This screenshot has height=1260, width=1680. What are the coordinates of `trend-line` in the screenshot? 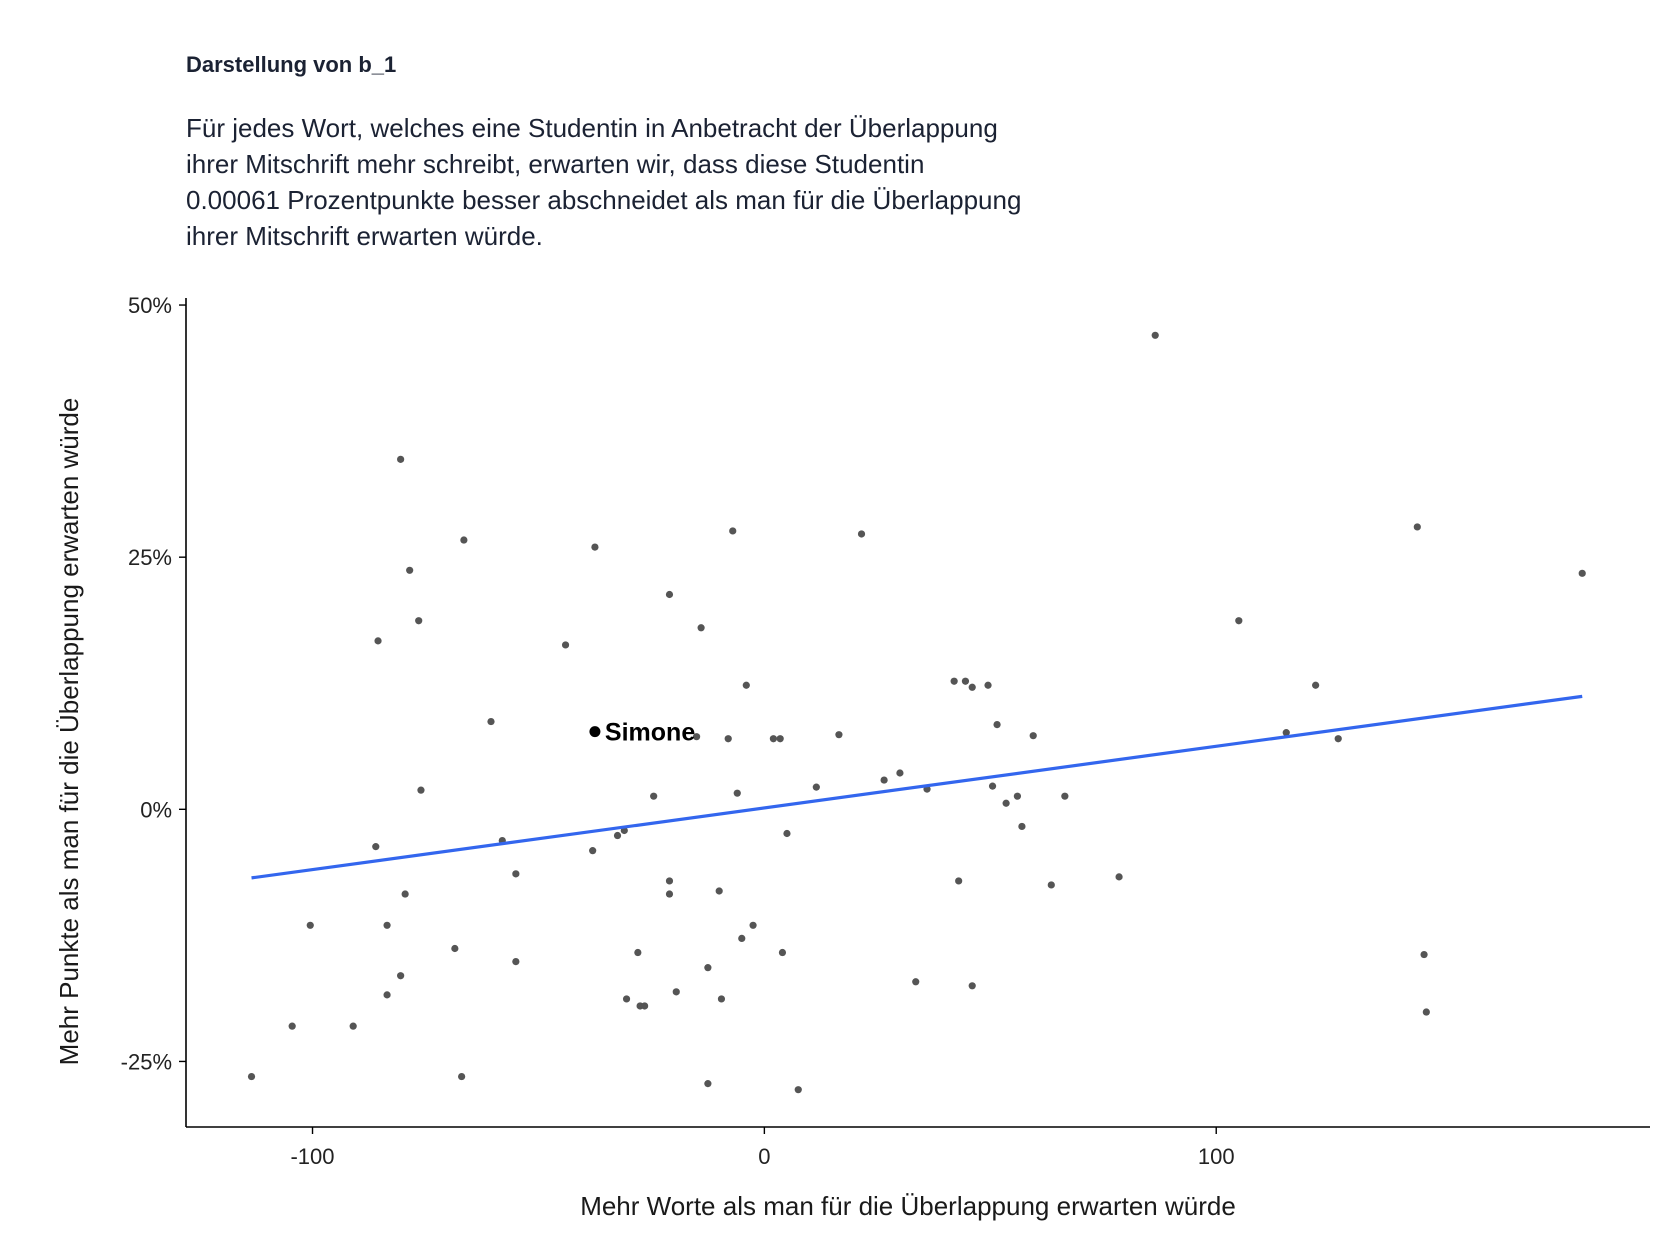 It's located at (917, 787).